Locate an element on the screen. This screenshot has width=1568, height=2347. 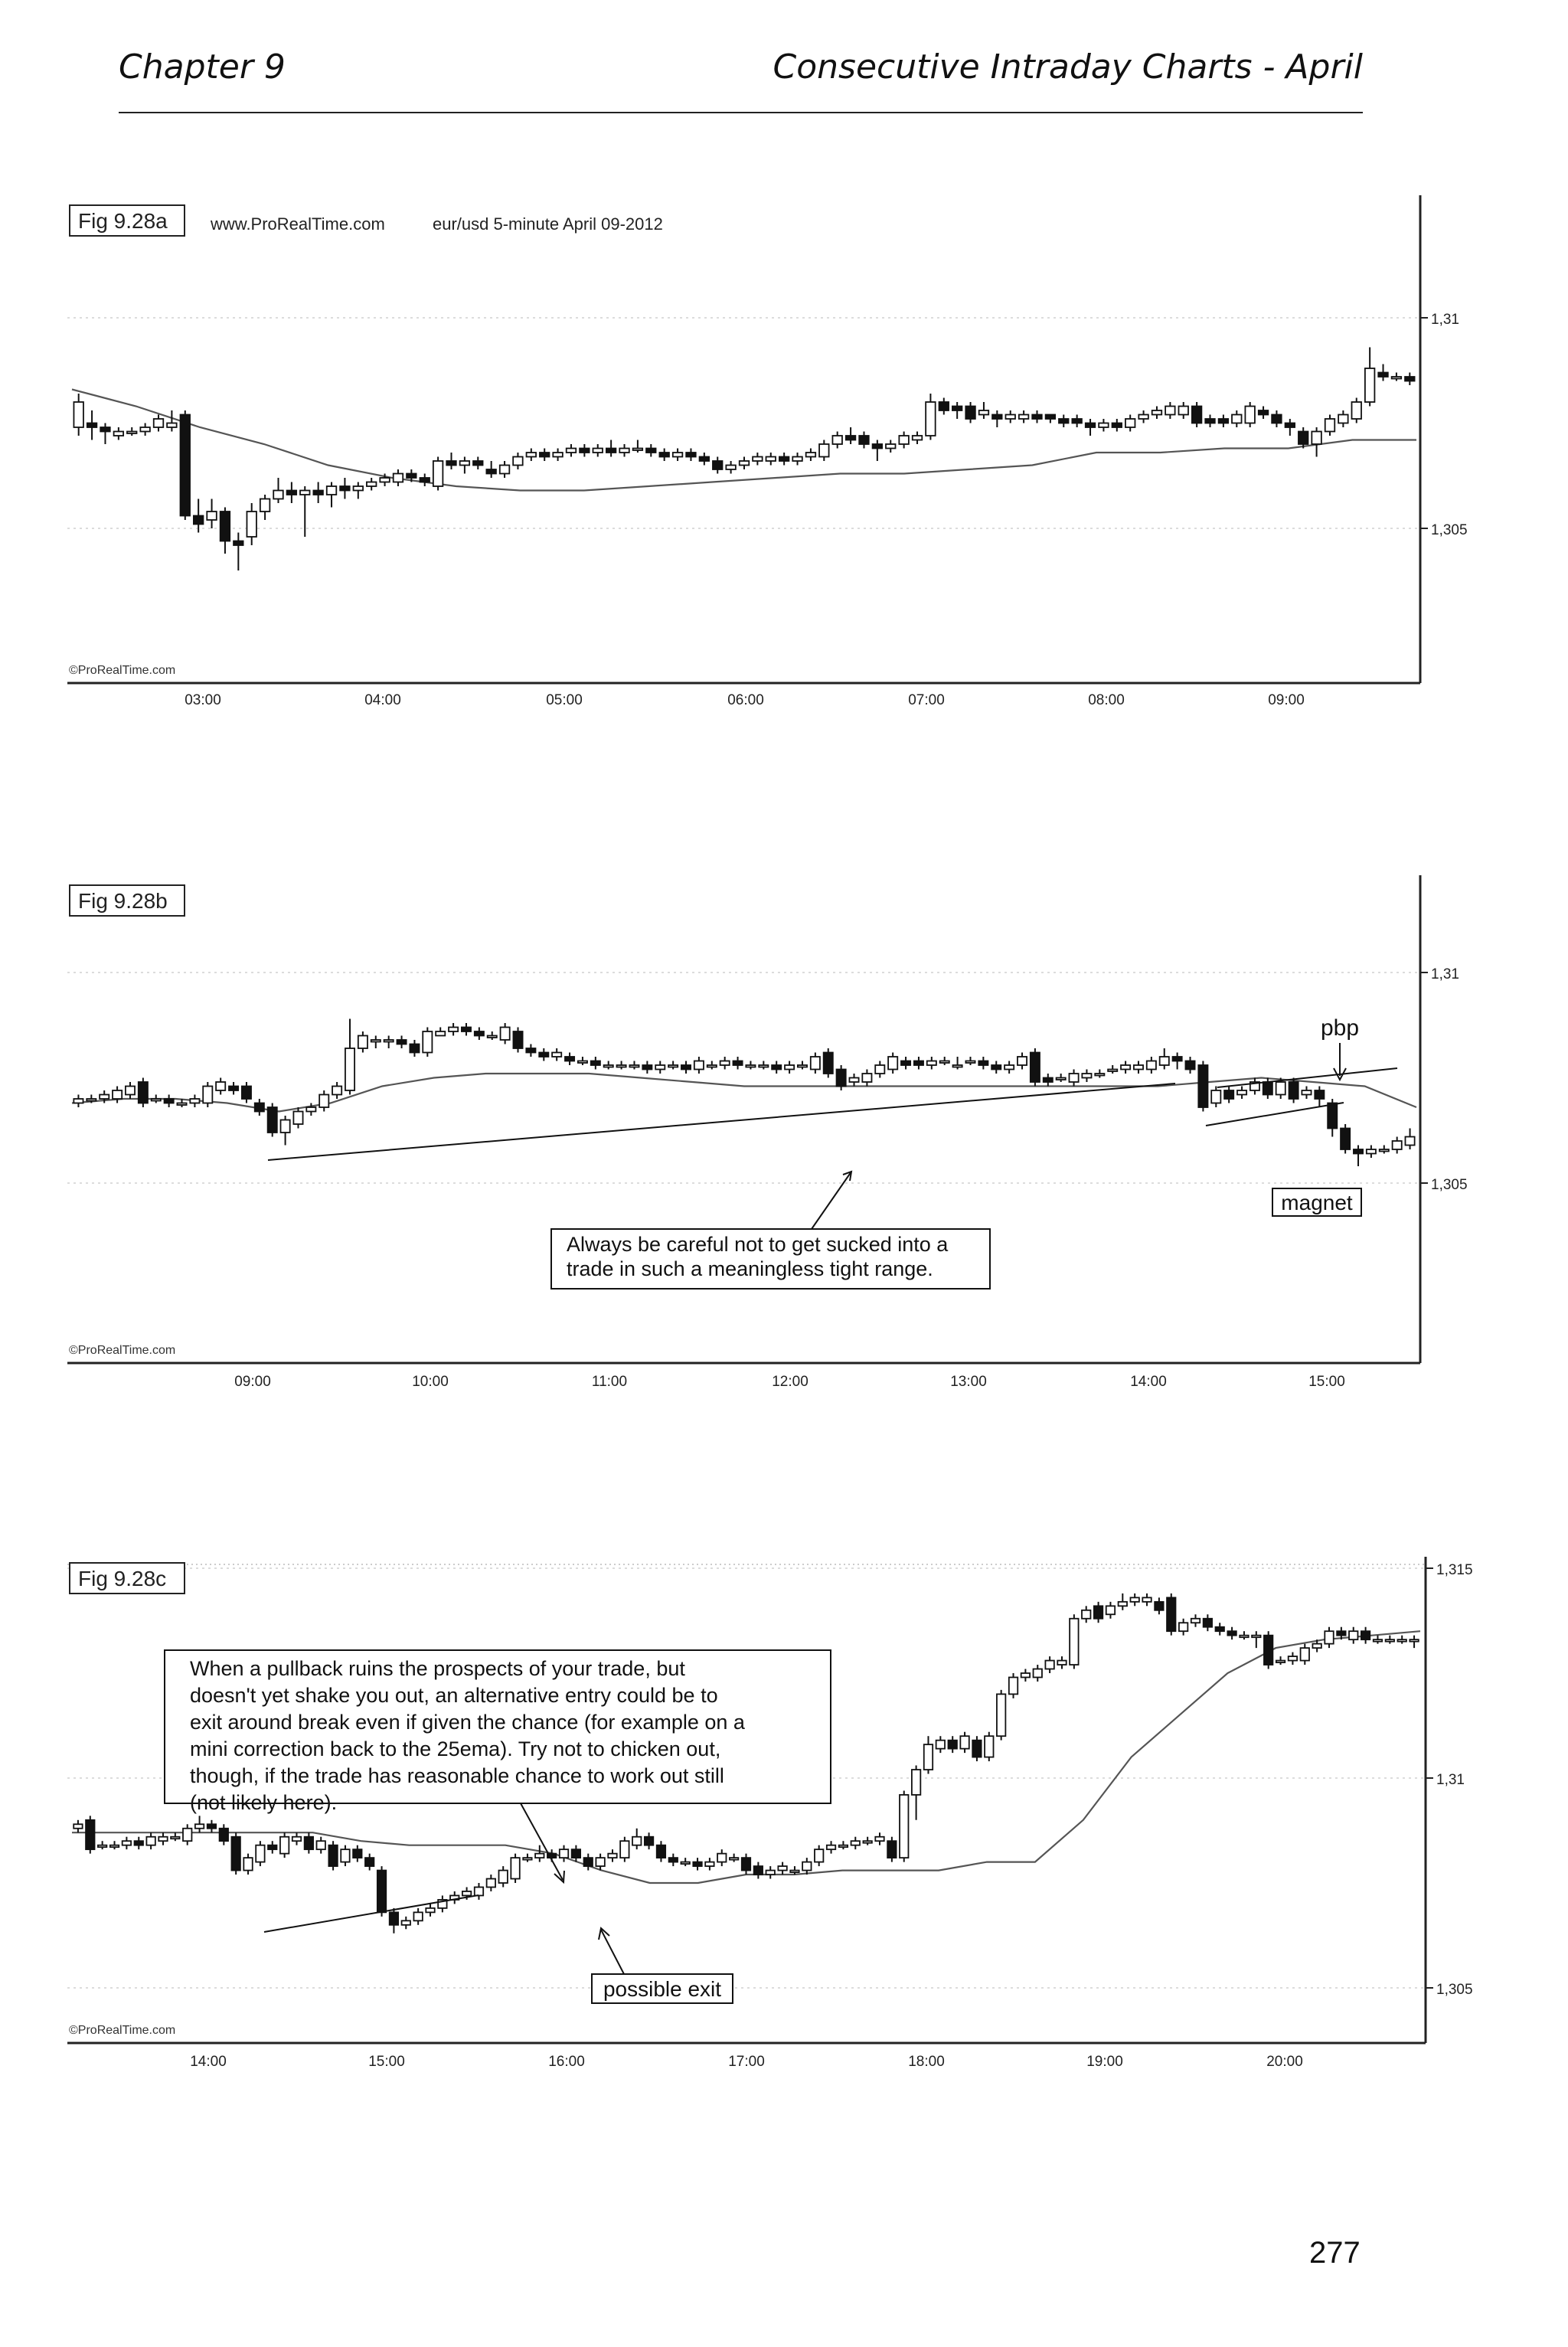
watermark: ©ProRealTime.com is located at coordinates (122, 670).